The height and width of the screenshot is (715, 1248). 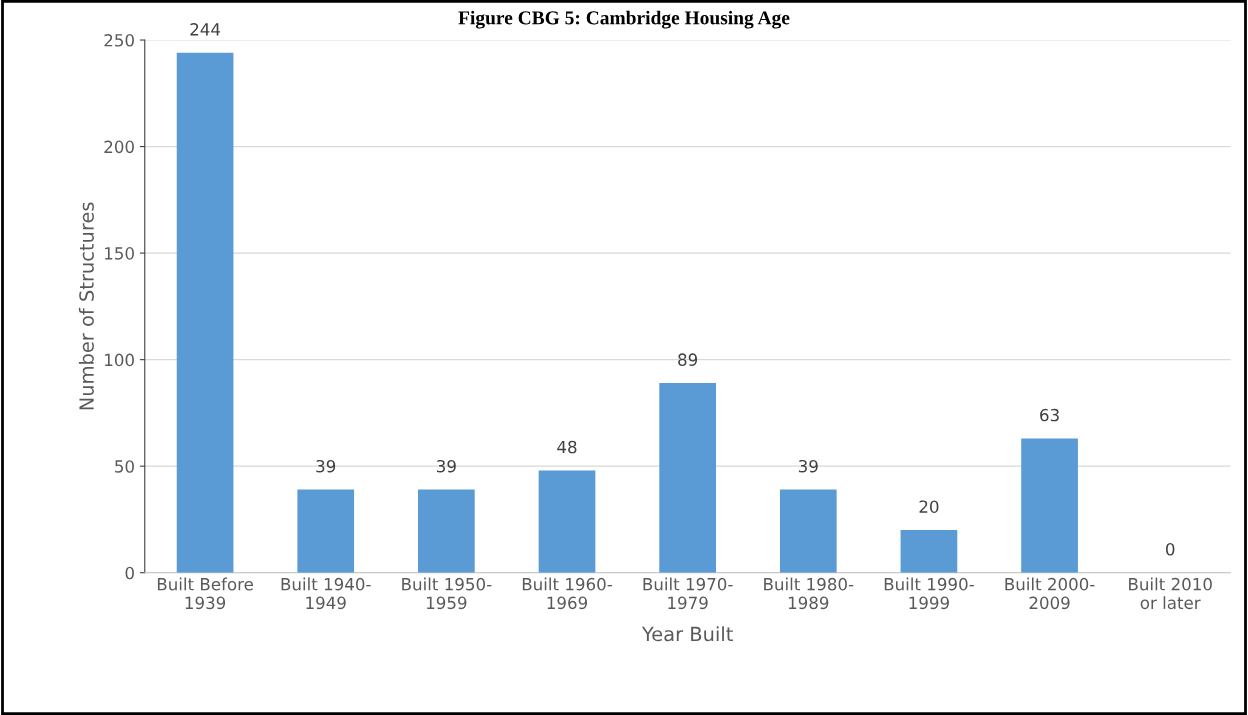 I want to click on x-tick-label: Built 2010 or later, so click(x=1170, y=593).